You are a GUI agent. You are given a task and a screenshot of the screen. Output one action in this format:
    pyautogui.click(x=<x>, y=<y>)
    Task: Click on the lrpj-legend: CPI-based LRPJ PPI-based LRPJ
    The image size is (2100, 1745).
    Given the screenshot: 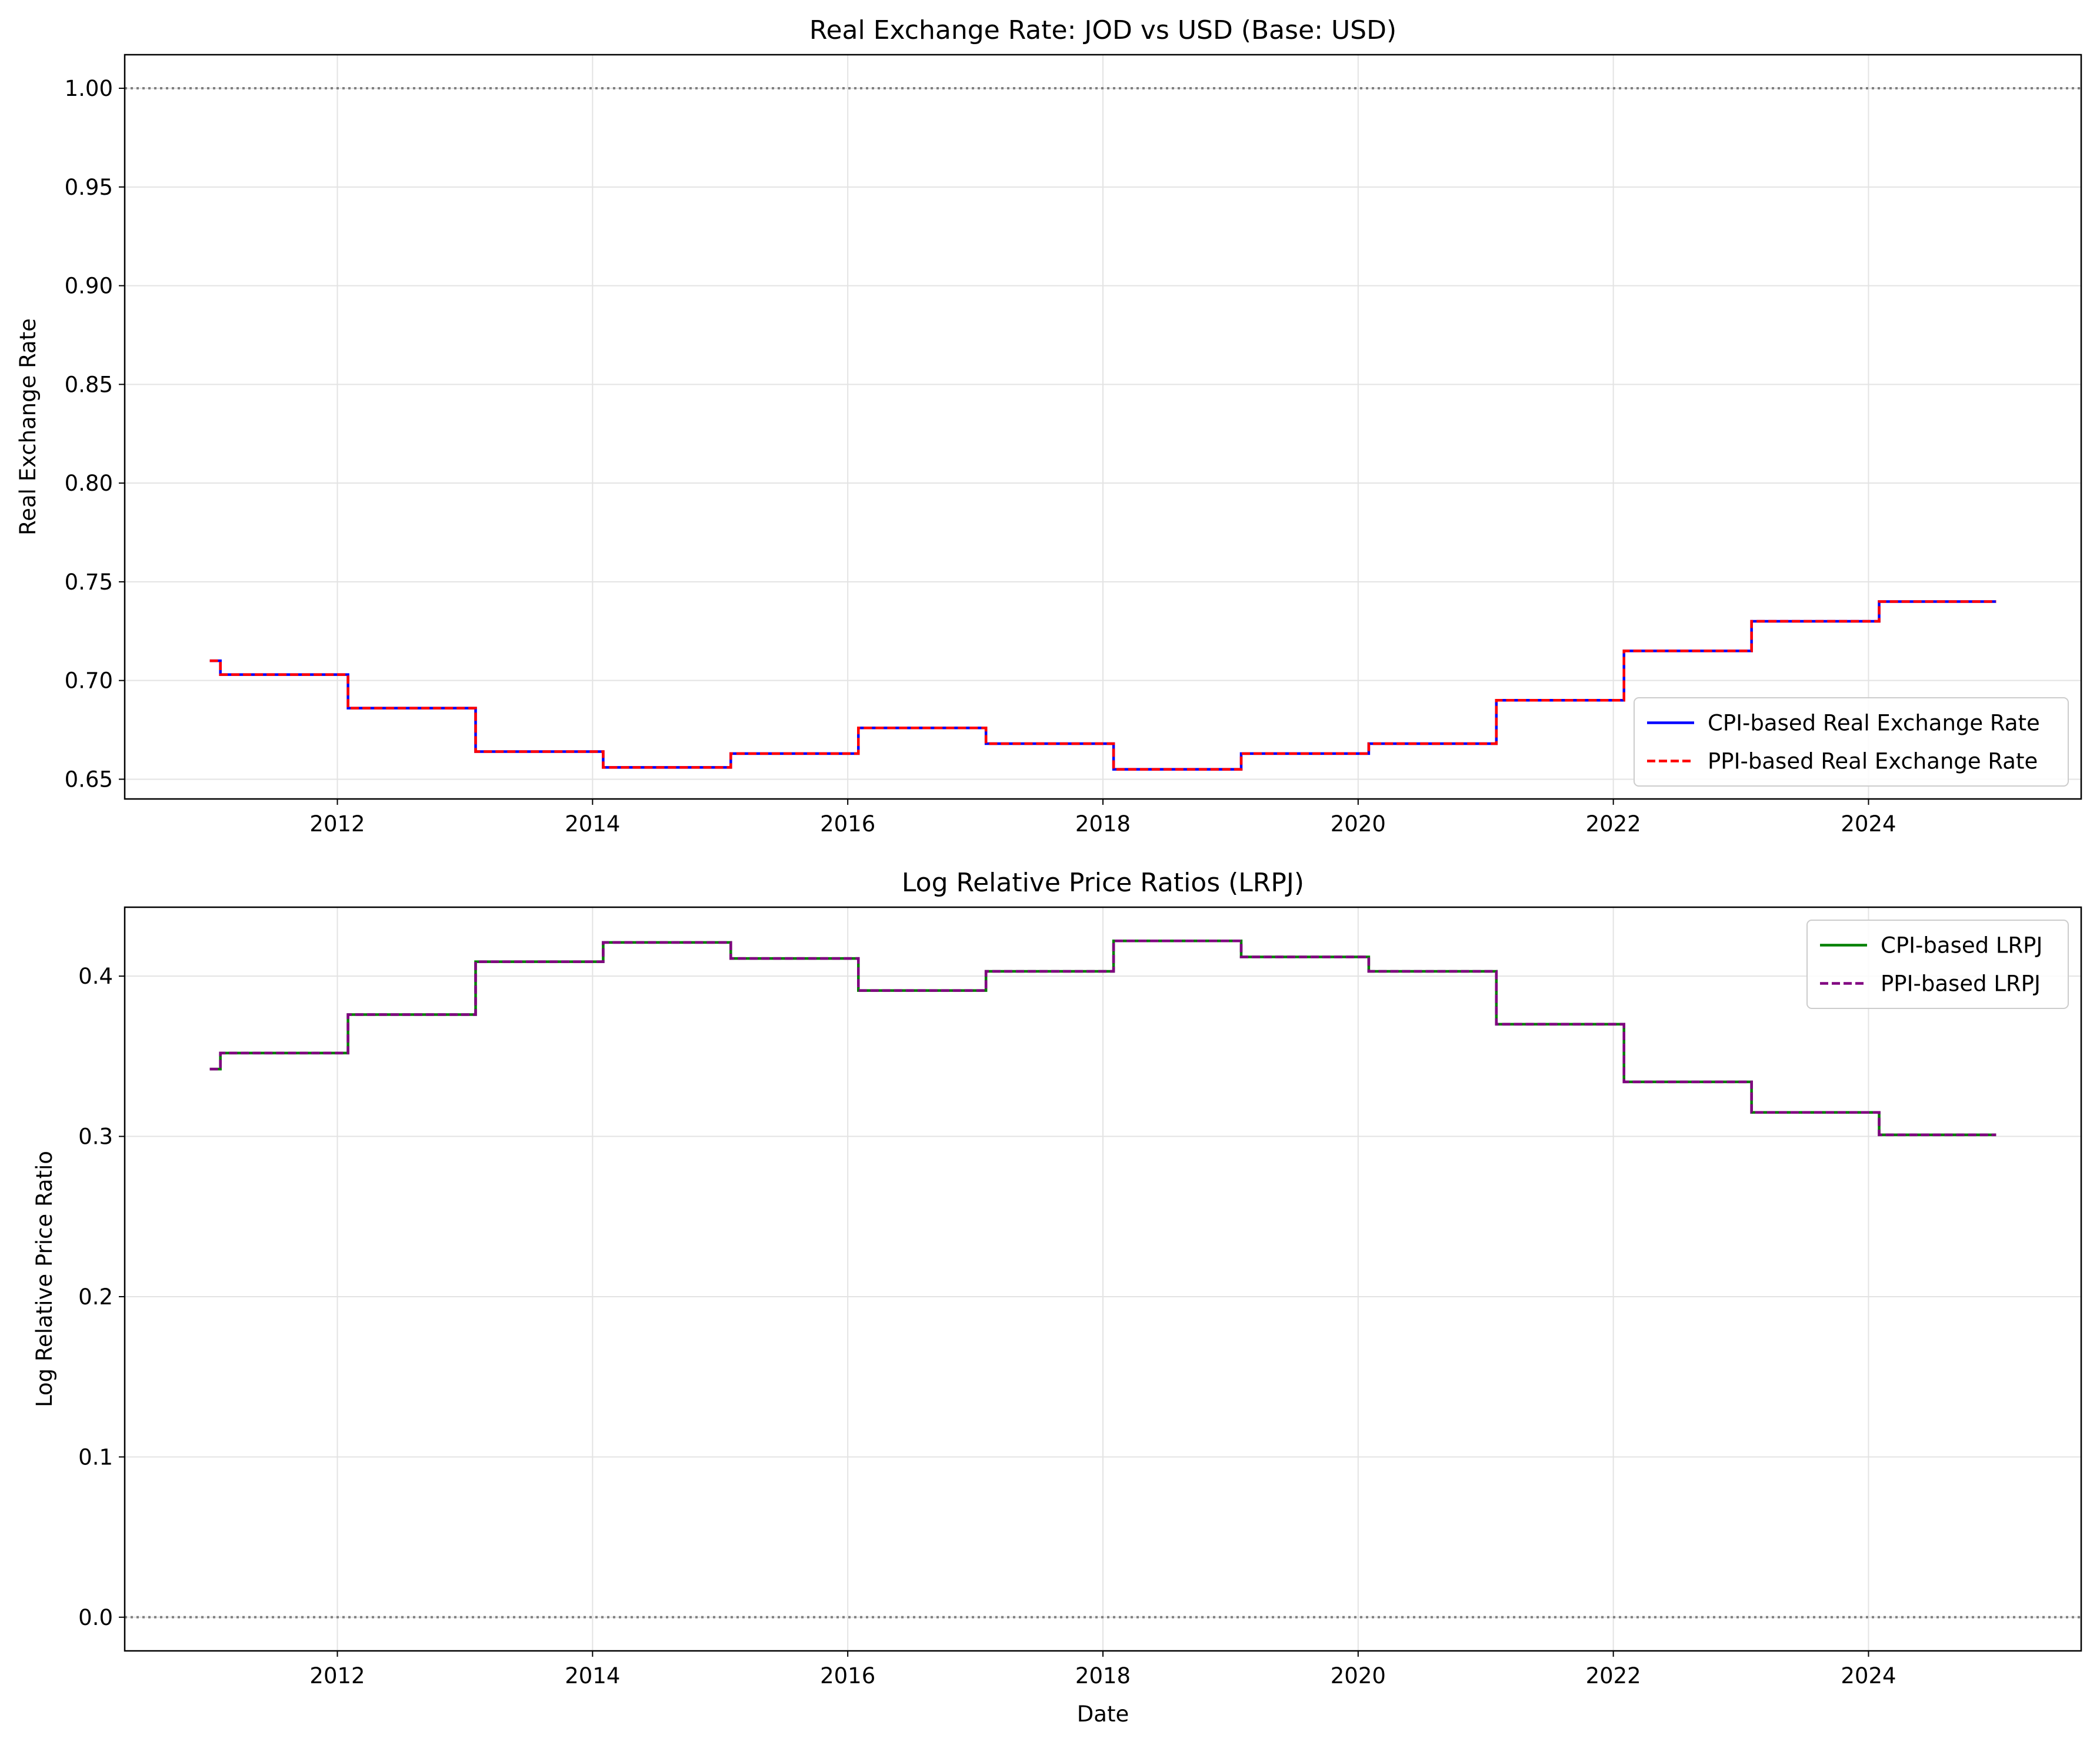 What is the action you would take?
    pyautogui.click(x=1937, y=964)
    